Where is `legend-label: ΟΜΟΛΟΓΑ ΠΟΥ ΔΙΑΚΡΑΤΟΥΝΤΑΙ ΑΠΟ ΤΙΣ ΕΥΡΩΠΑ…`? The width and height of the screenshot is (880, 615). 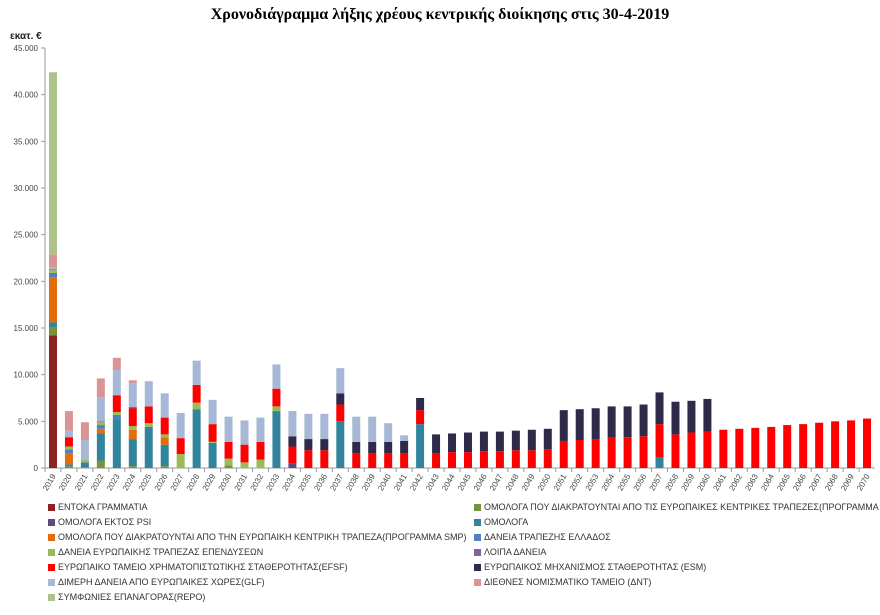
legend-label: ΟΜΟΛΟΓΑ ΠΟΥ ΔΙΑΚΡΑΤΟΥΝΤΑΙ ΑΠΟ ΤΙΣ ΕΥΡΩΠΑ… is located at coordinates (682, 507).